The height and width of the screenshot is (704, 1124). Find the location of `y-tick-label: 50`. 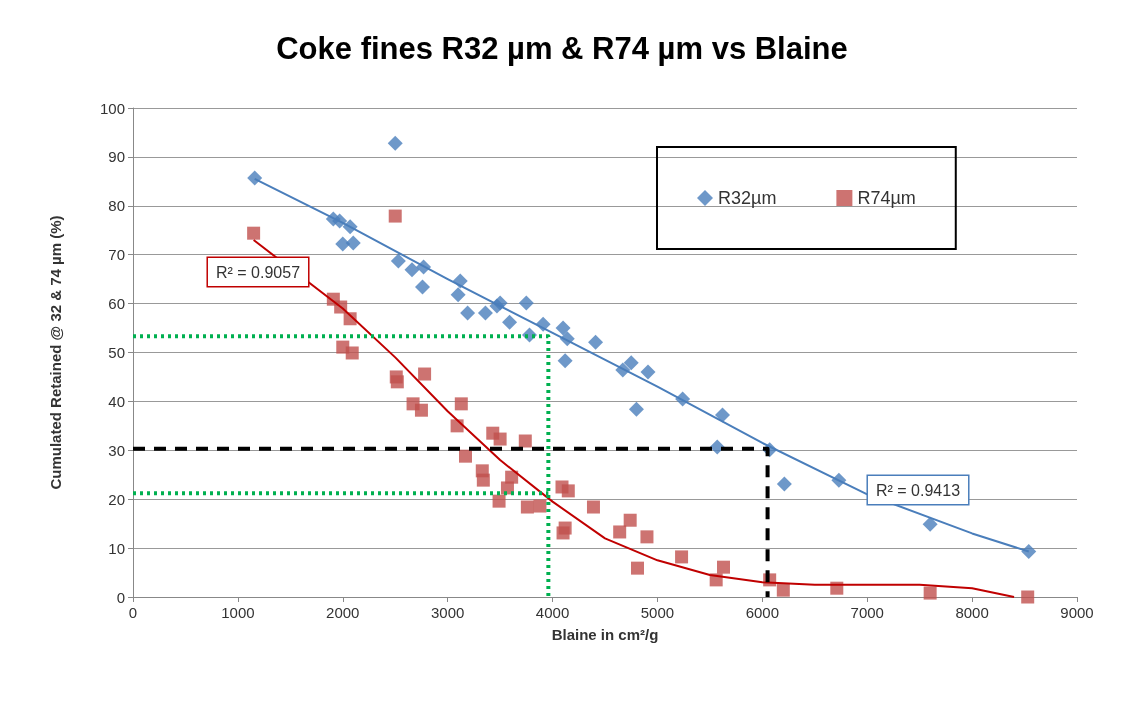

y-tick-label: 50 is located at coordinates (116, 352).